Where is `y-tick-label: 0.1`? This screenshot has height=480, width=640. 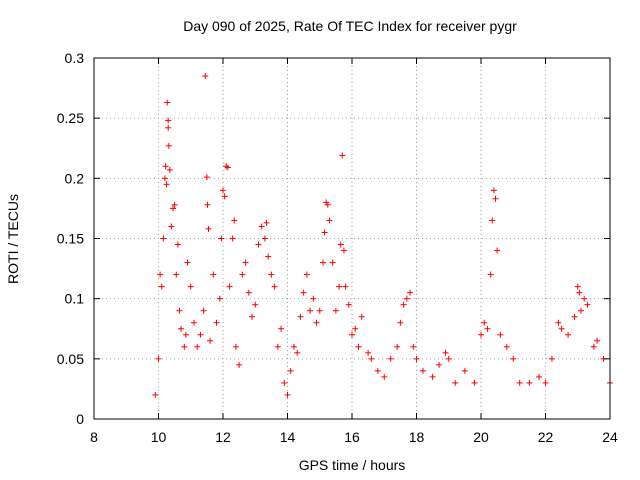 y-tick-label: 0.1 is located at coordinates (75, 299).